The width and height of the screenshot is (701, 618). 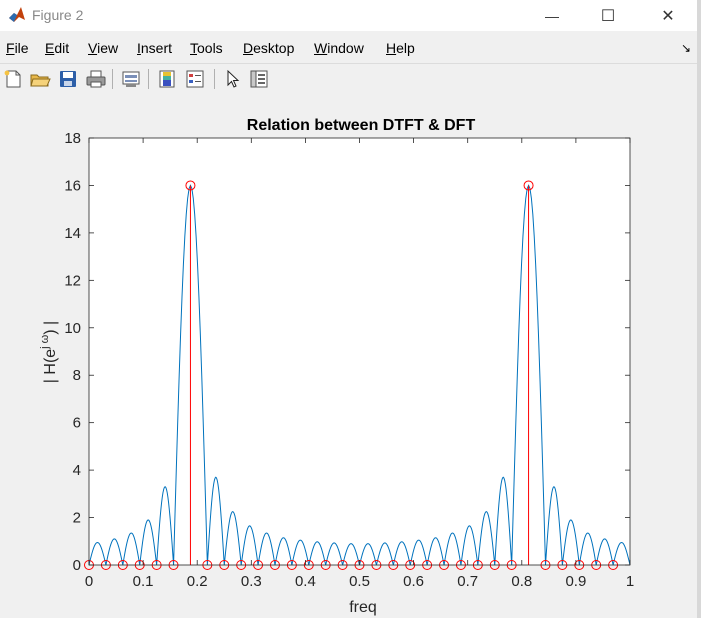 What do you see at coordinates (131, 79) in the screenshot?
I see `link-plot-icon` at bounding box center [131, 79].